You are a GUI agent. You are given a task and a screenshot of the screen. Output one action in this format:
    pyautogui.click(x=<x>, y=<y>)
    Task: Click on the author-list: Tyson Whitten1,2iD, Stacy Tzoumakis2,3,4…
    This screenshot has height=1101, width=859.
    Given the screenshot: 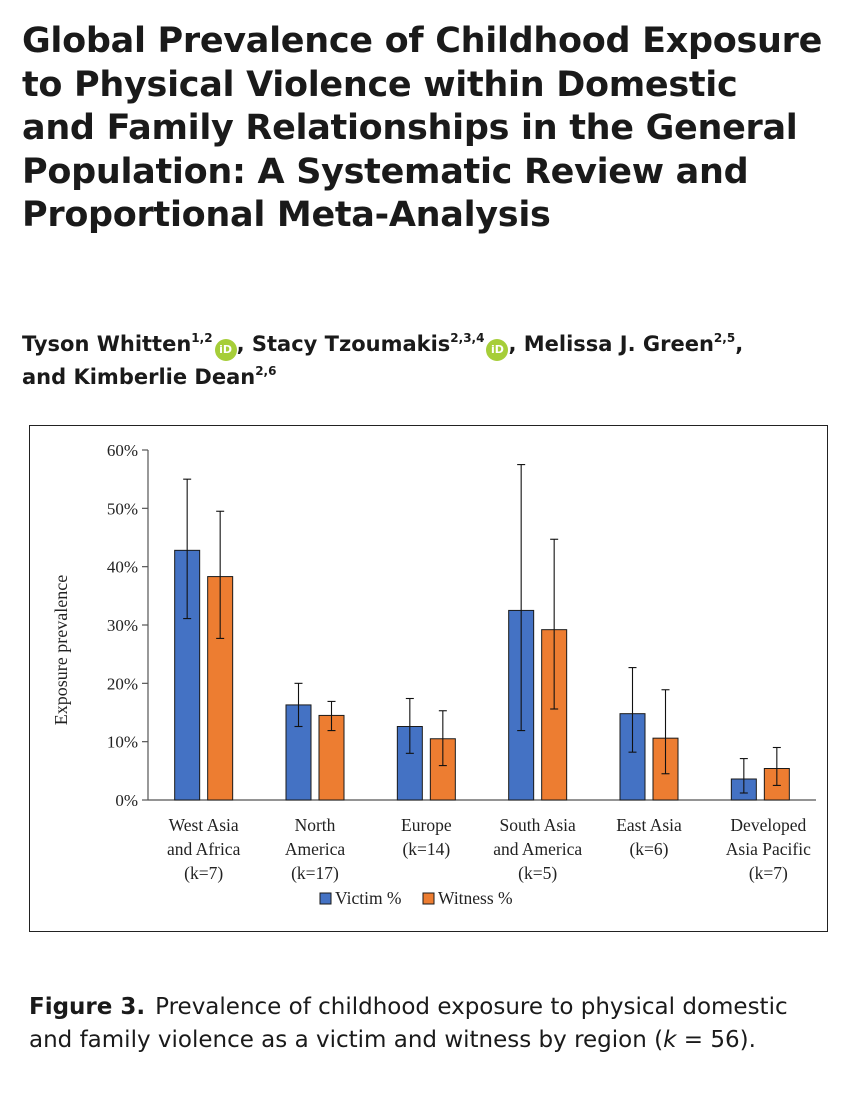 What is the action you would take?
    pyautogui.click(x=437, y=361)
    